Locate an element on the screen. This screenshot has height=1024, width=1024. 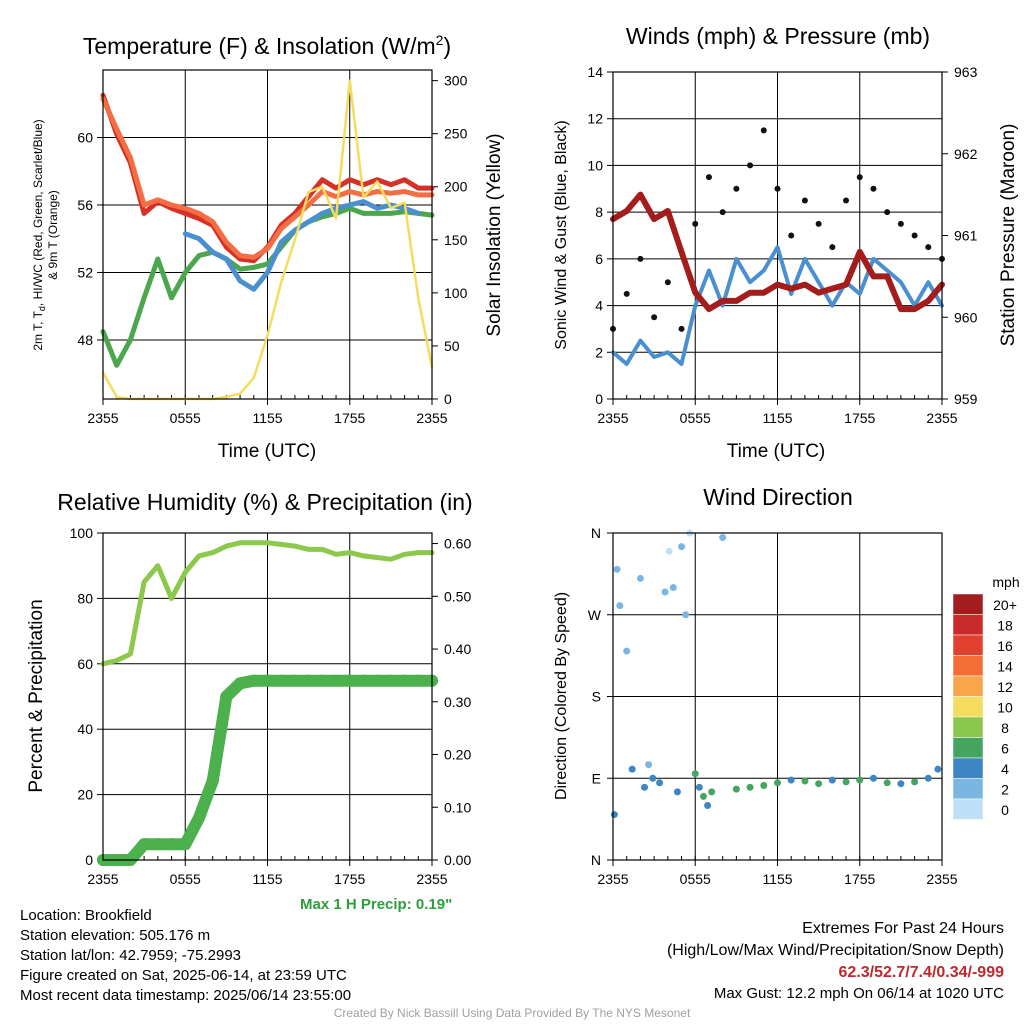
colorbar-label: 2 is located at coordinates (1005, 790).